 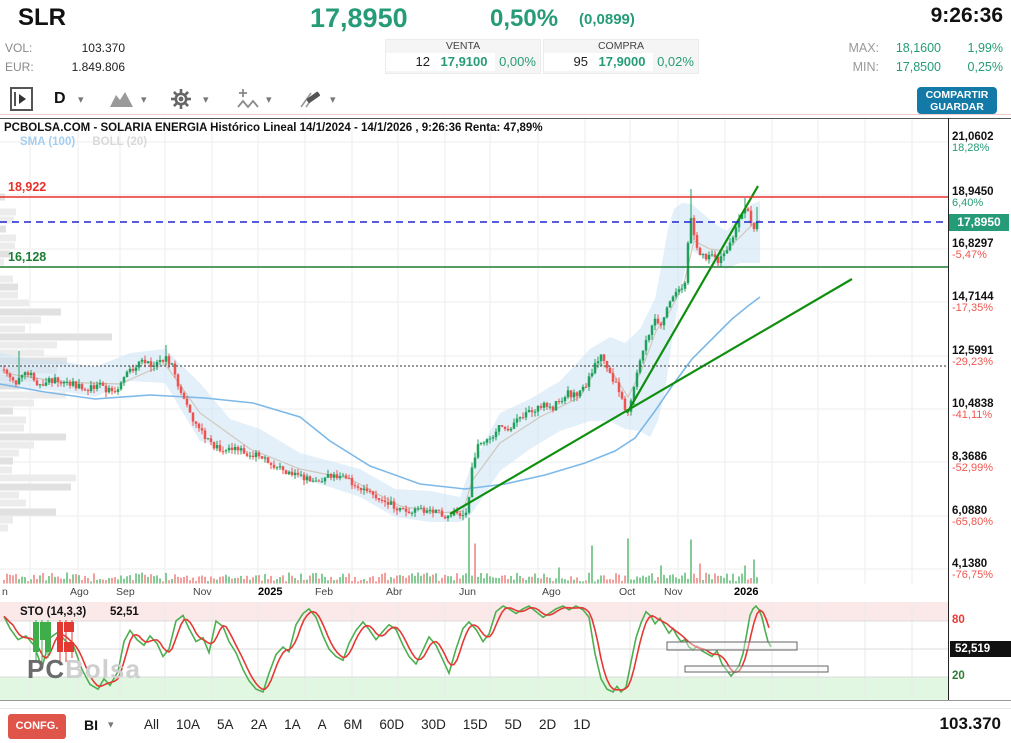 I want to click on bid-percent: 0,02%, so click(x=675, y=61).